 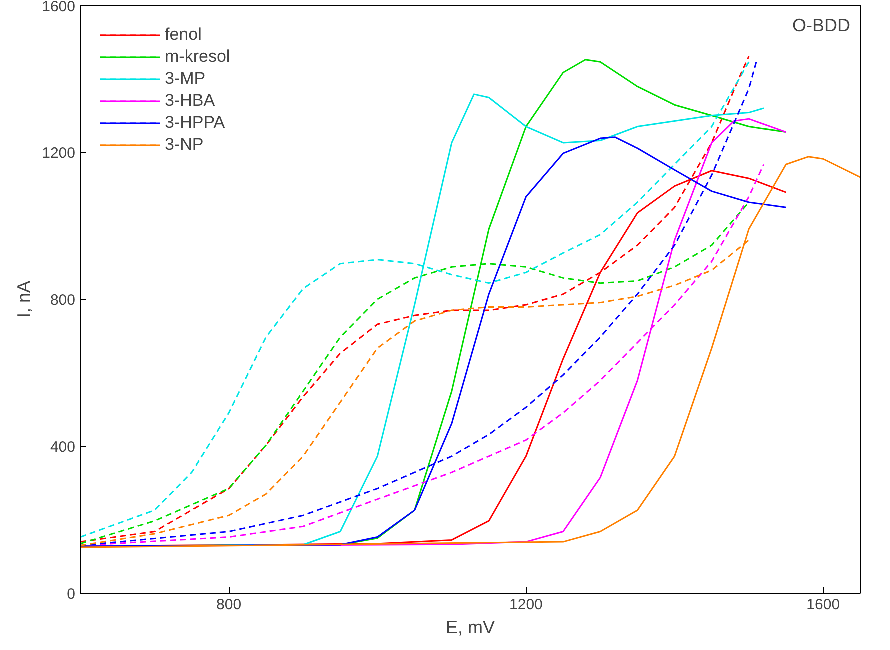 I want to click on x-tick-label: 1200, so click(x=526, y=605).